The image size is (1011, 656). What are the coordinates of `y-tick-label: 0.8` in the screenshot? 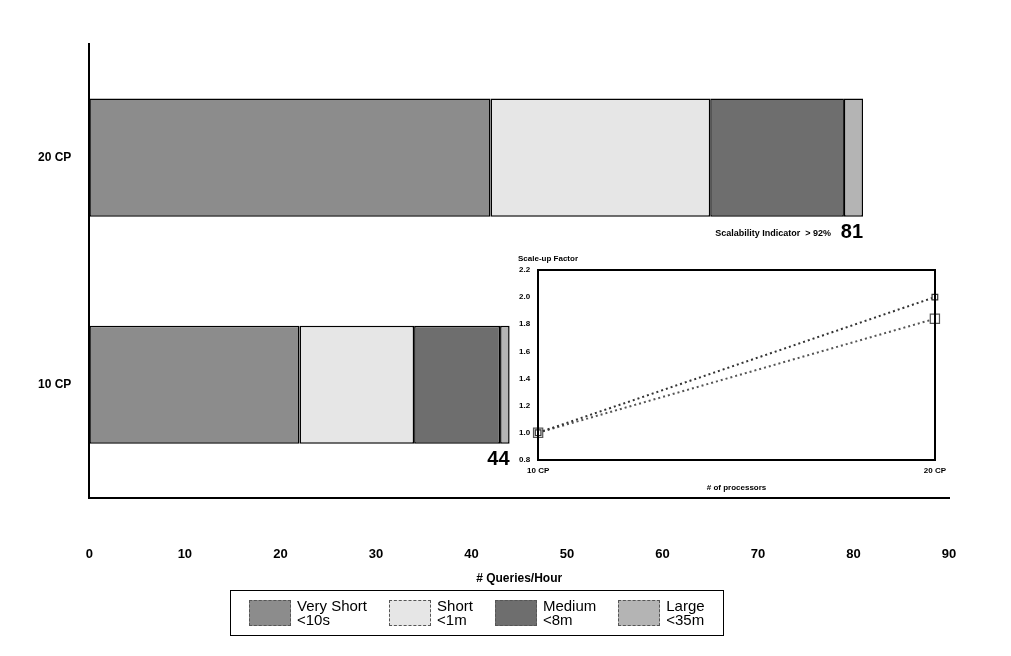 It's located at (525, 459).